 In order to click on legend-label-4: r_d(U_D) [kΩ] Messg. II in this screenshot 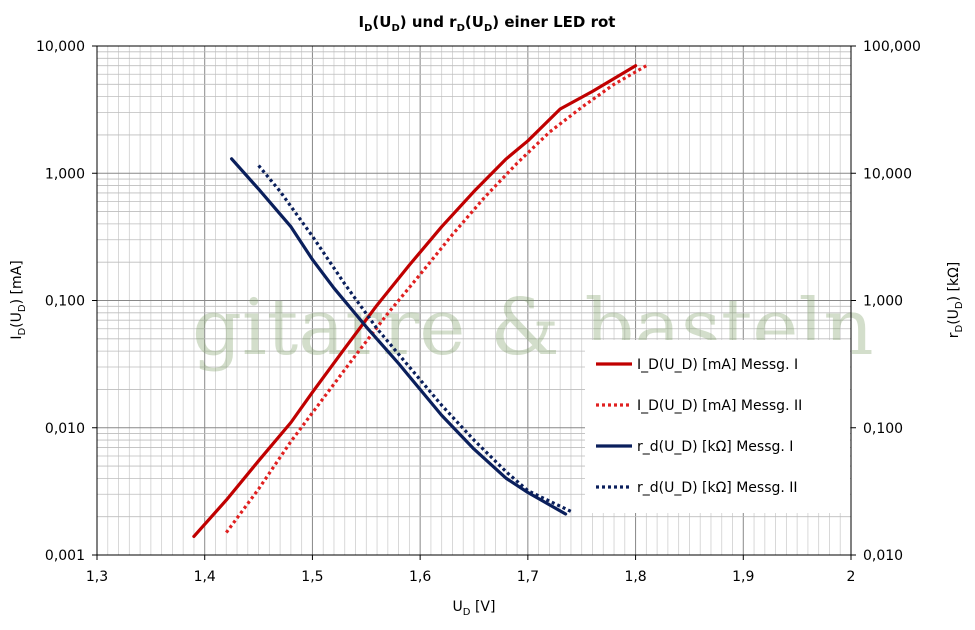, I will do `click(717, 488)`.